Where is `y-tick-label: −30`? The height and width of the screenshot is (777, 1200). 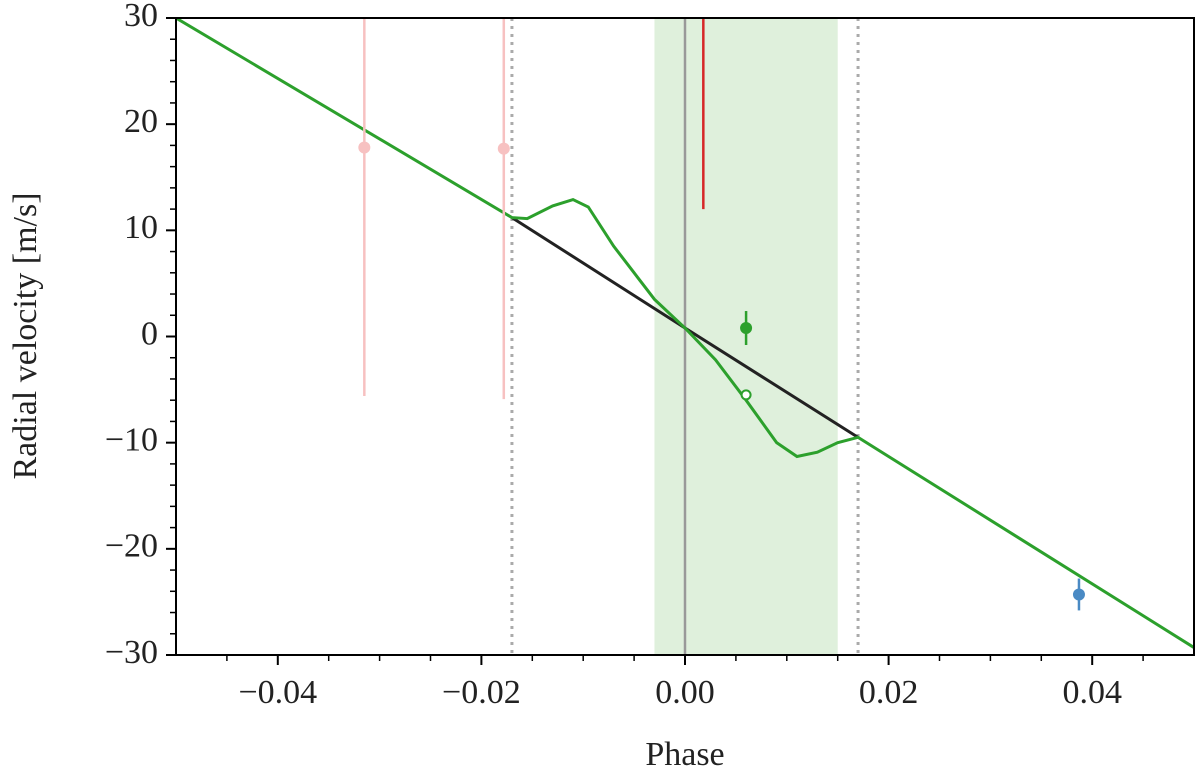
y-tick-label: −30 is located at coordinates (131, 652).